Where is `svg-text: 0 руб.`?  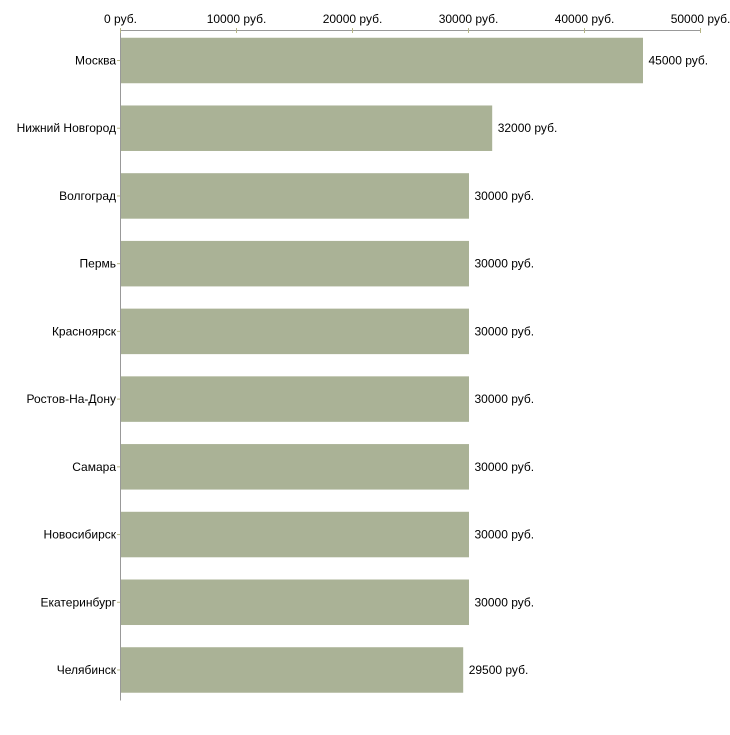 svg-text: 0 руб. is located at coordinates (120, 19).